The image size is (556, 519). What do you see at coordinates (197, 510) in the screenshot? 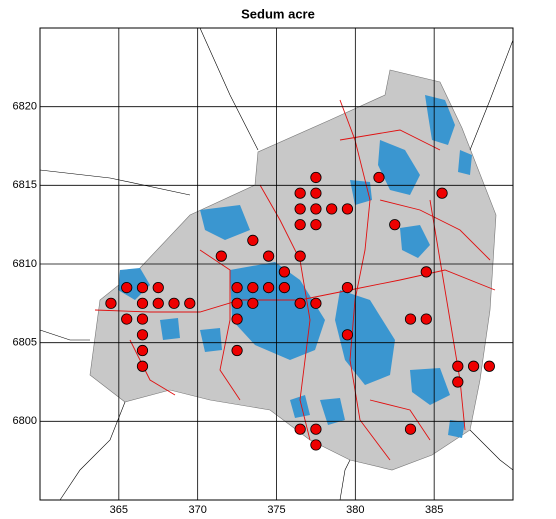
I see `x-tick-label: 370` at bounding box center [197, 510].